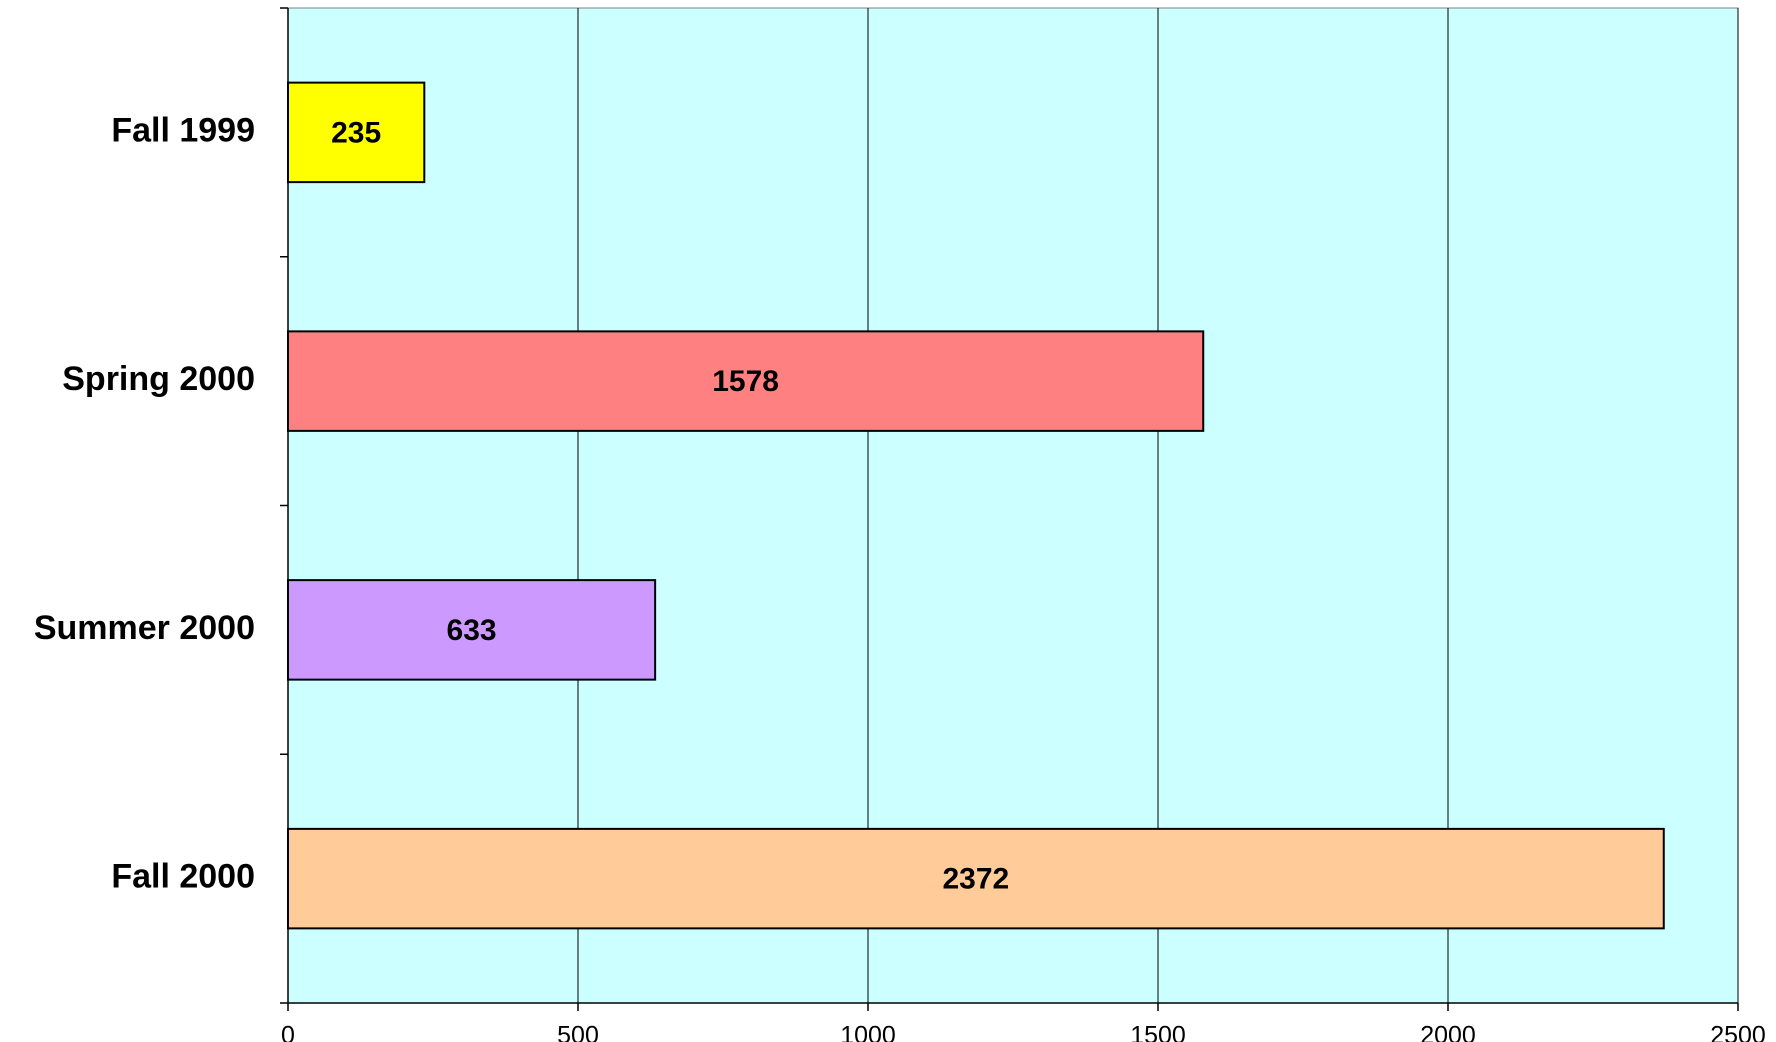  What do you see at coordinates (288, 1032) in the screenshot?
I see `x-tick-label: 0` at bounding box center [288, 1032].